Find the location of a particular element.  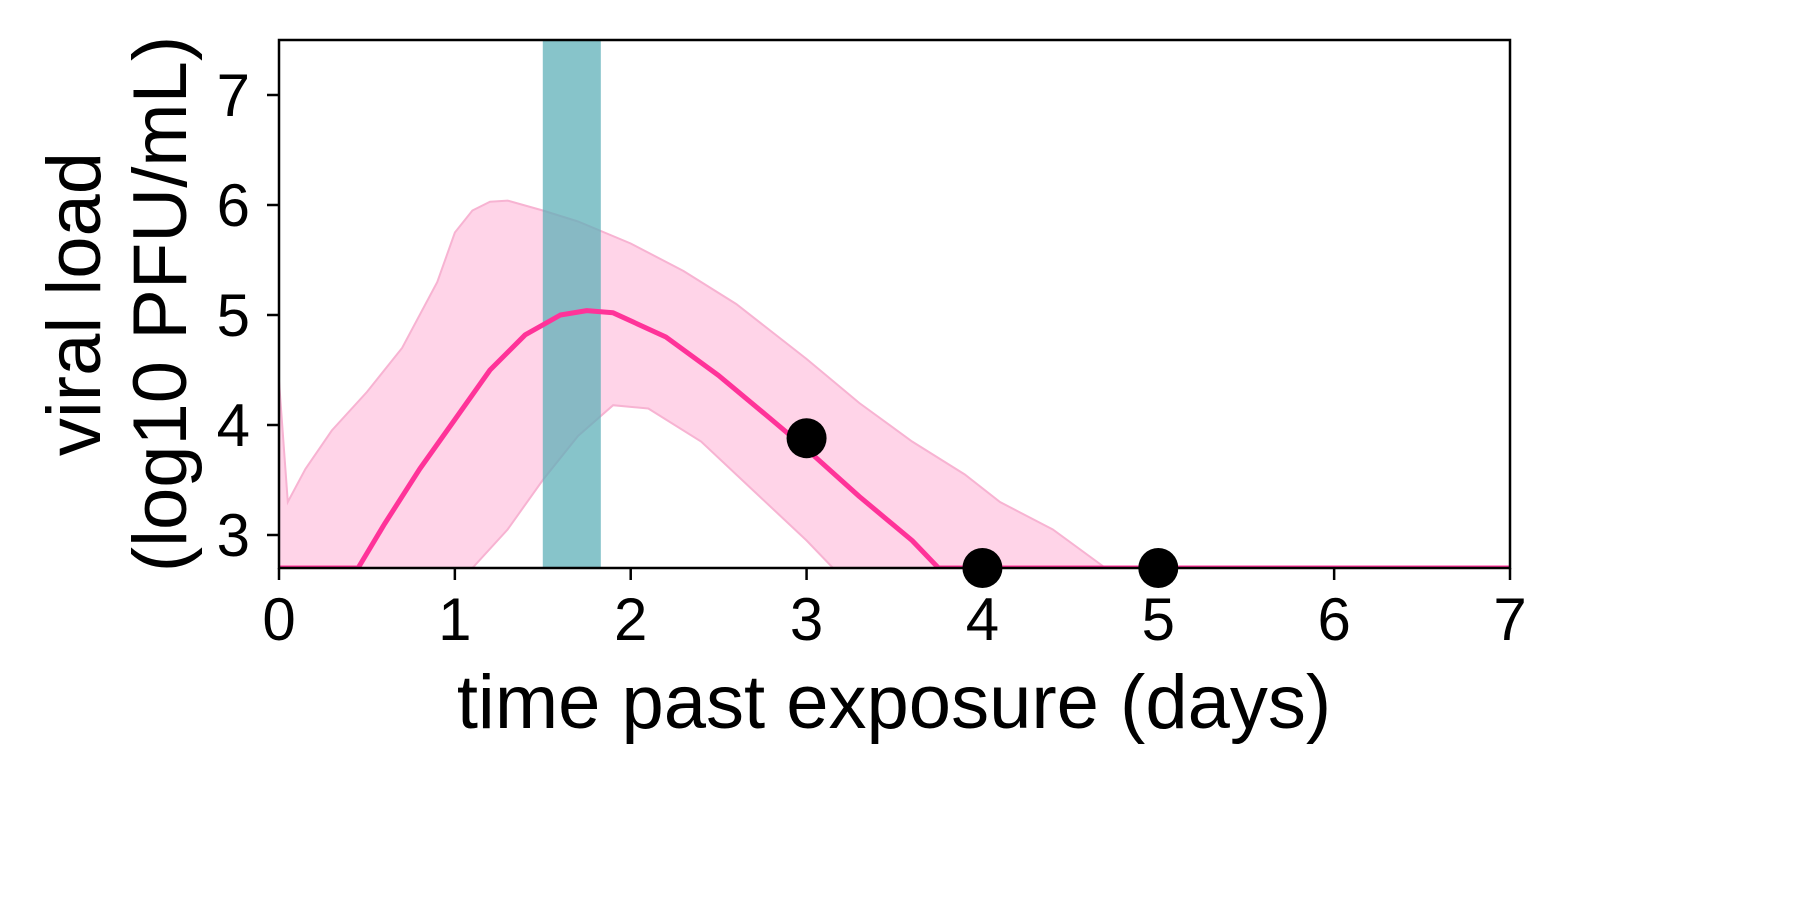

y-tick-label: 3 is located at coordinates (233, 535).